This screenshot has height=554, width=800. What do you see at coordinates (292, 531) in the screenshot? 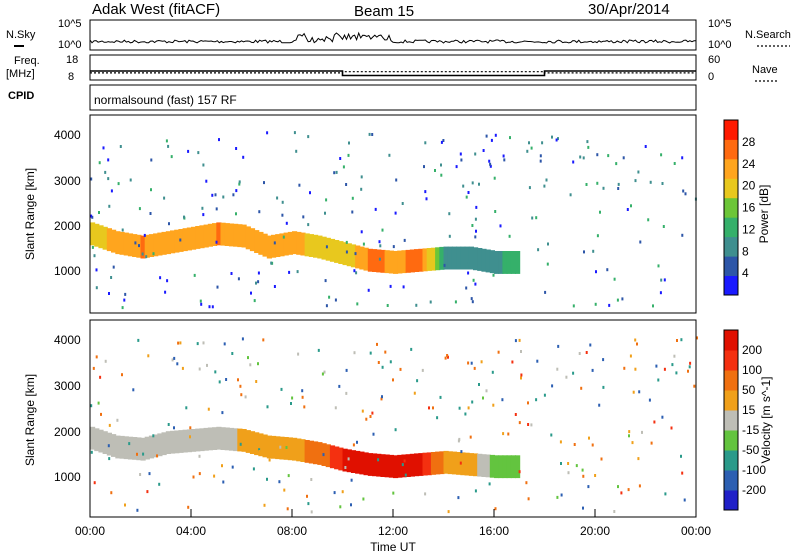
I see `x-tick-label: 08:00` at bounding box center [292, 531].